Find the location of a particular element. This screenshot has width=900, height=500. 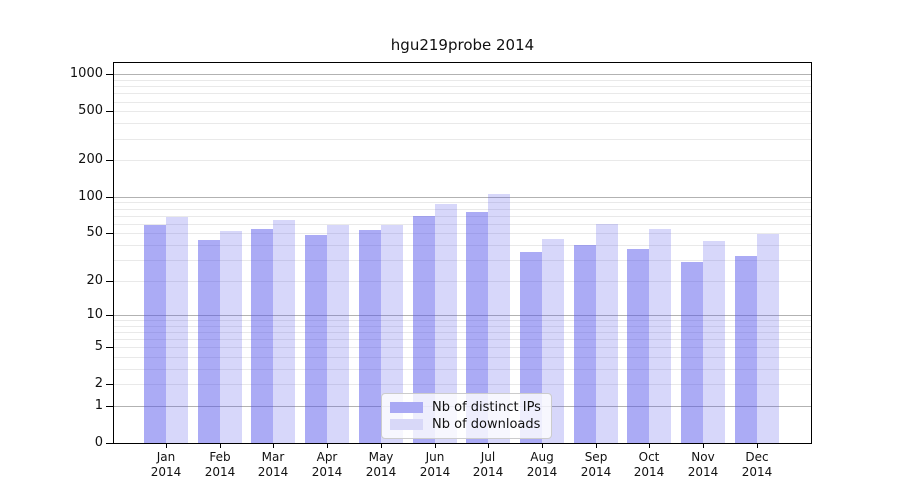

y-tick-label-10: 10 is located at coordinates (94, 314).